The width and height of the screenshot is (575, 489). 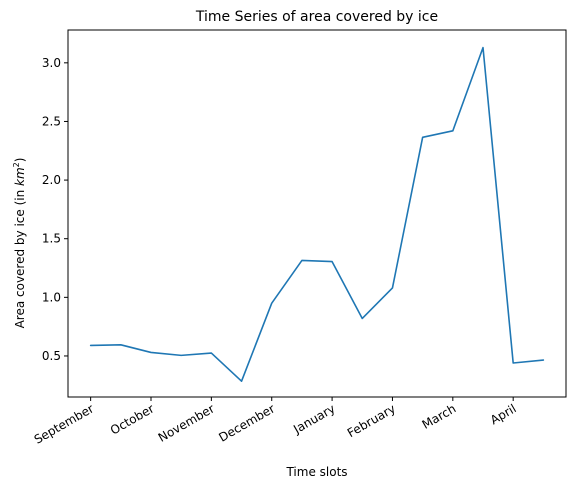 I want to click on x-tick-label: December, so click(x=246, y=422).